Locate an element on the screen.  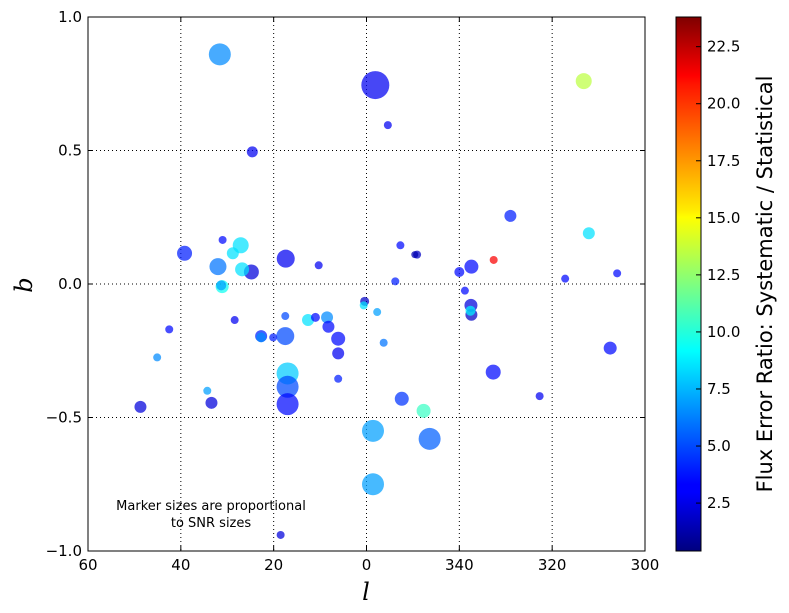
colorbar-tick-label: 5.0 is located at coordinates (719, 446).